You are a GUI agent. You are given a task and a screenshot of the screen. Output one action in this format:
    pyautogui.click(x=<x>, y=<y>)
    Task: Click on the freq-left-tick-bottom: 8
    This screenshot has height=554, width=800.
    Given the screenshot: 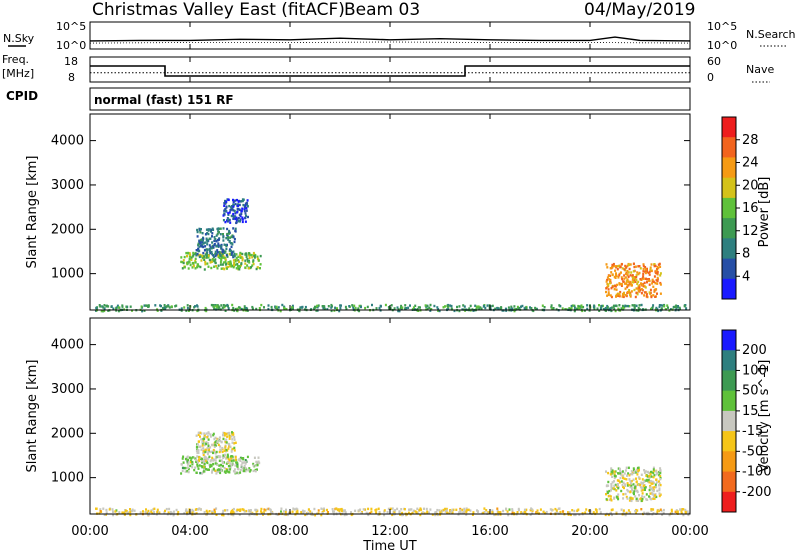 What is the action you would take?
    pyautogui.click(x=71, y=77)
    